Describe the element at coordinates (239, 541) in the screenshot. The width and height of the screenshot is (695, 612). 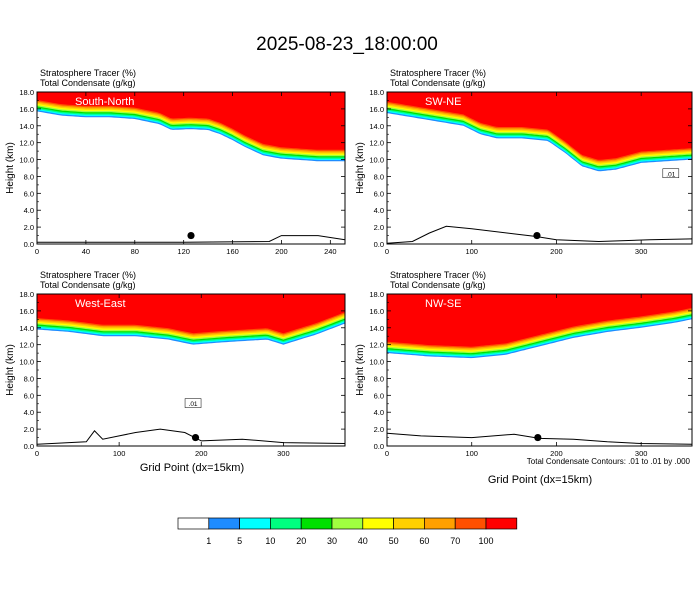
I see `colorbar-label: 5` at that location.